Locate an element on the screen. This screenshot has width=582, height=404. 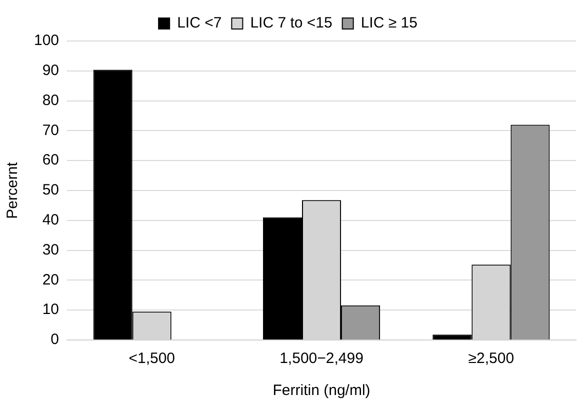
x-tick-label: ≥2,500 is located at coordinates (491, 359).